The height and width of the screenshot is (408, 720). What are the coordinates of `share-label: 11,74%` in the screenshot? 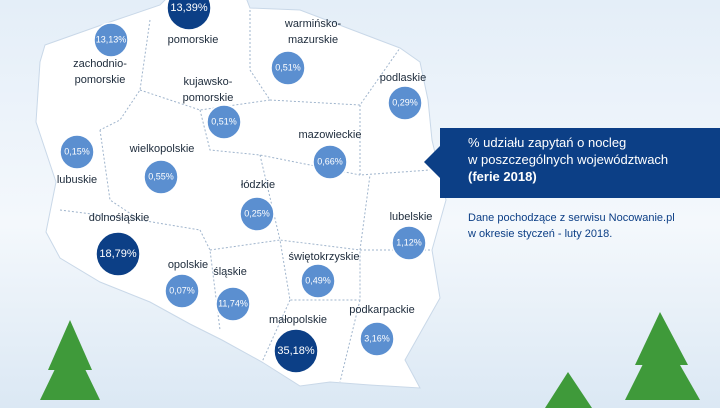 It's located at (233, 303).